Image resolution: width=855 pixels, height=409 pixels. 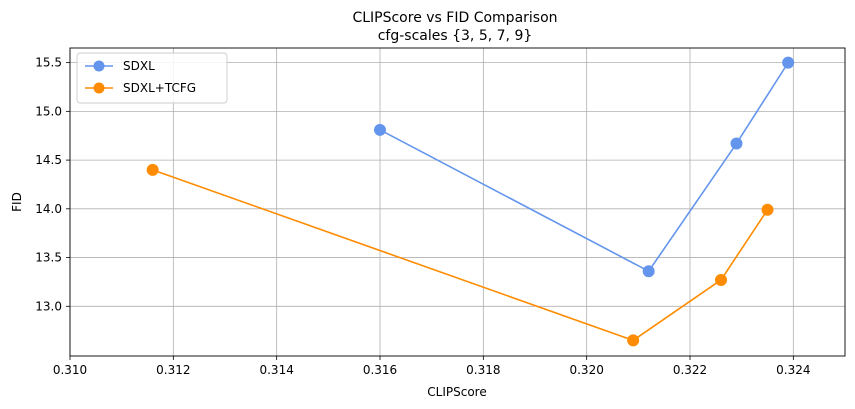 I want to click on x-tick-label: 0.312, so click(x=173, y=370).